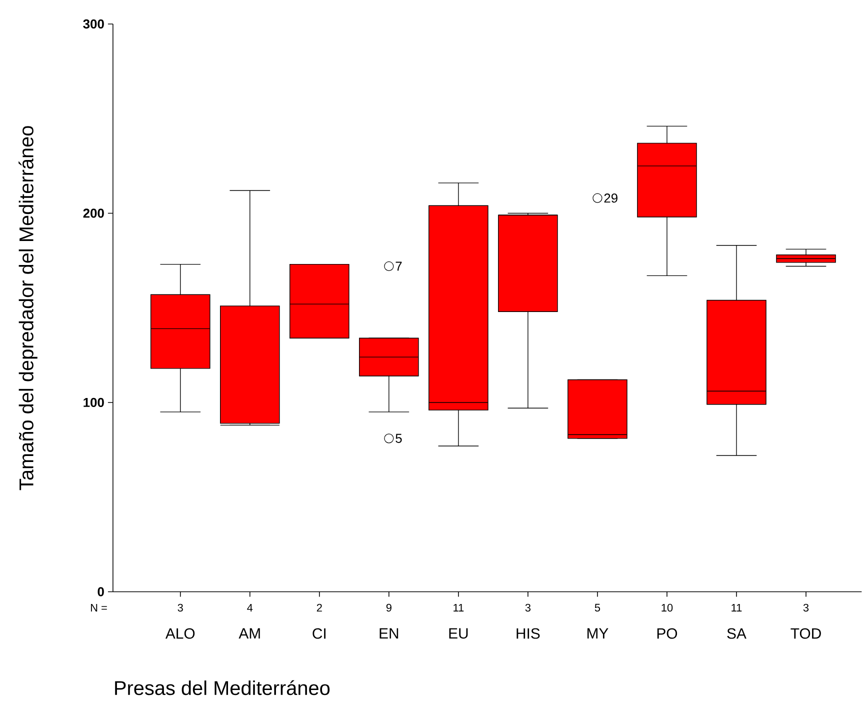 The image size is (862, 726). Describe the element at coordinates (98, 608) in the screenshot. I see `text: N =` at that location.